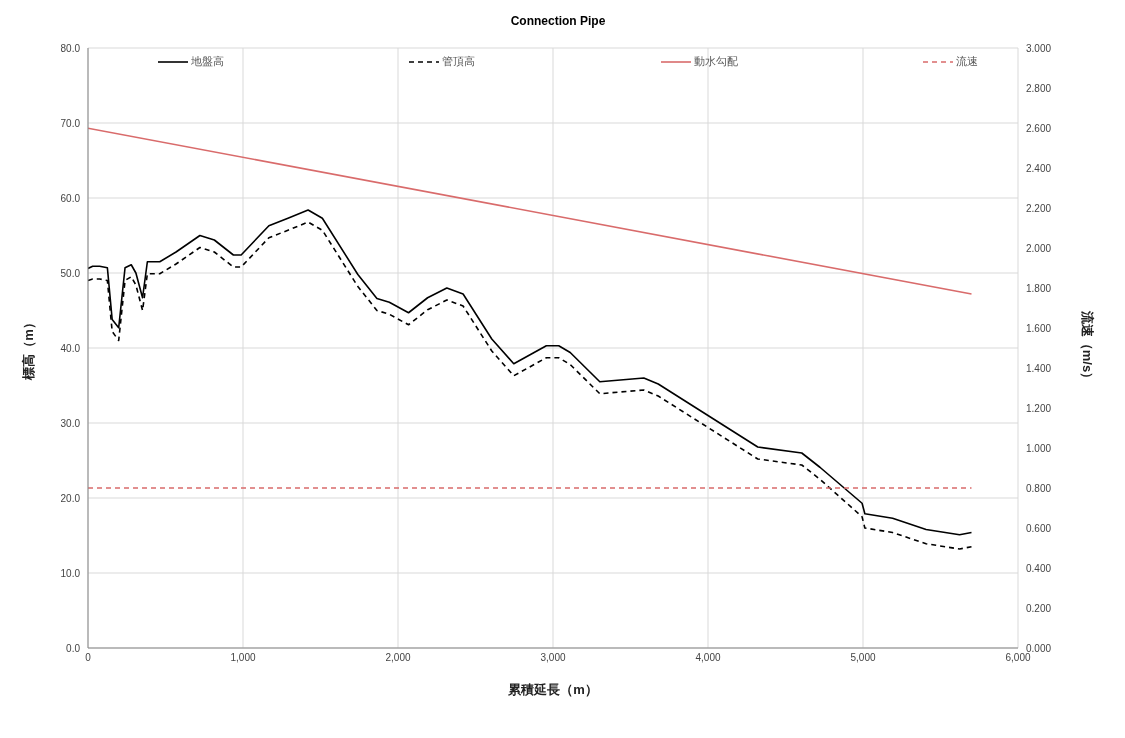 This screenshot has height=738, width=1125. I want to click on y-tick-label: 30.0, so click(70, 423).